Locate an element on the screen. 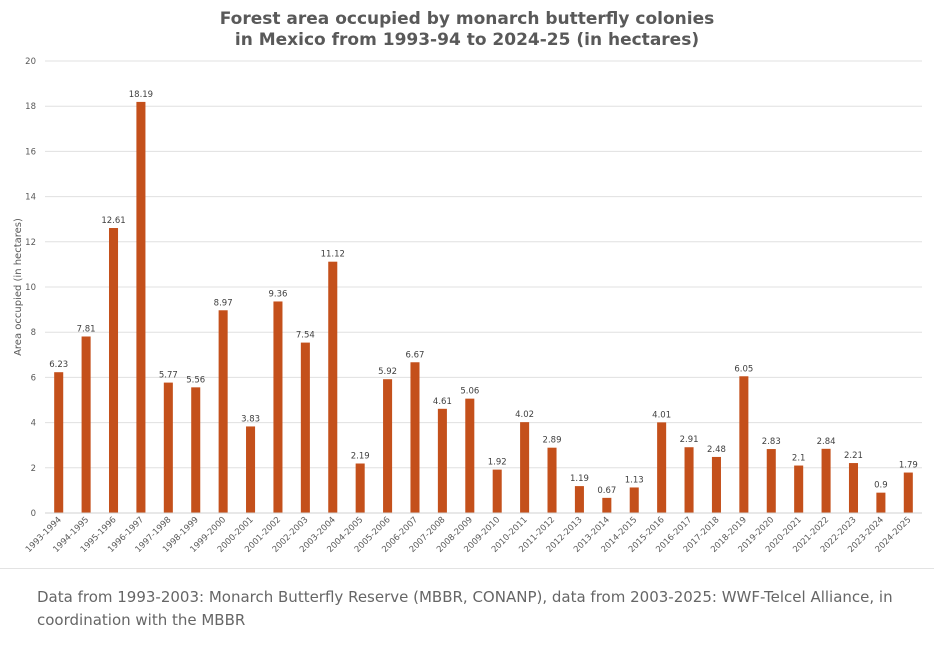 The height and width of the screenshot is (658, 934). data-label: 4.01 is located at coordinates (661, 415).